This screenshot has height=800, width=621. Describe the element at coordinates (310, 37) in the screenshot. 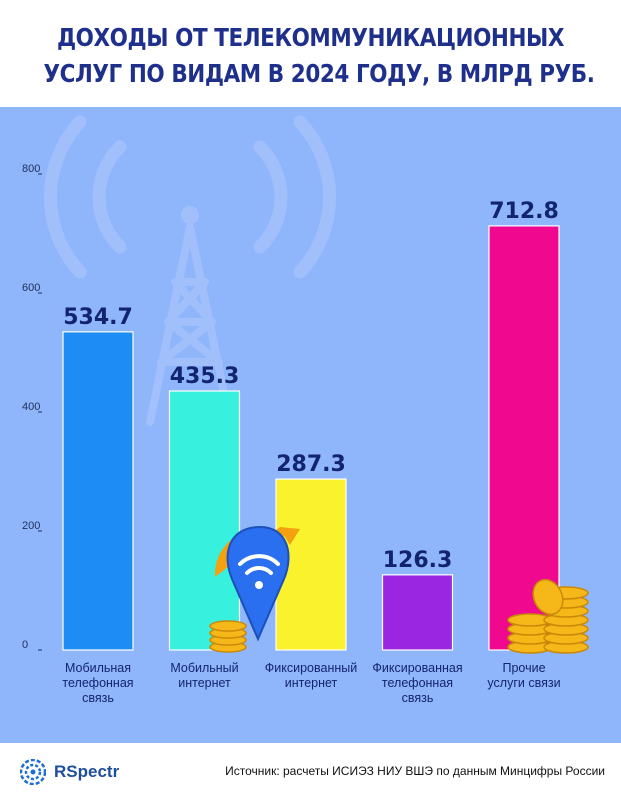

I see `title-line-1: ДОХОДЫ ОТ ТЕЛЕКОММУНИКАЦИОННЫХ` at that location.